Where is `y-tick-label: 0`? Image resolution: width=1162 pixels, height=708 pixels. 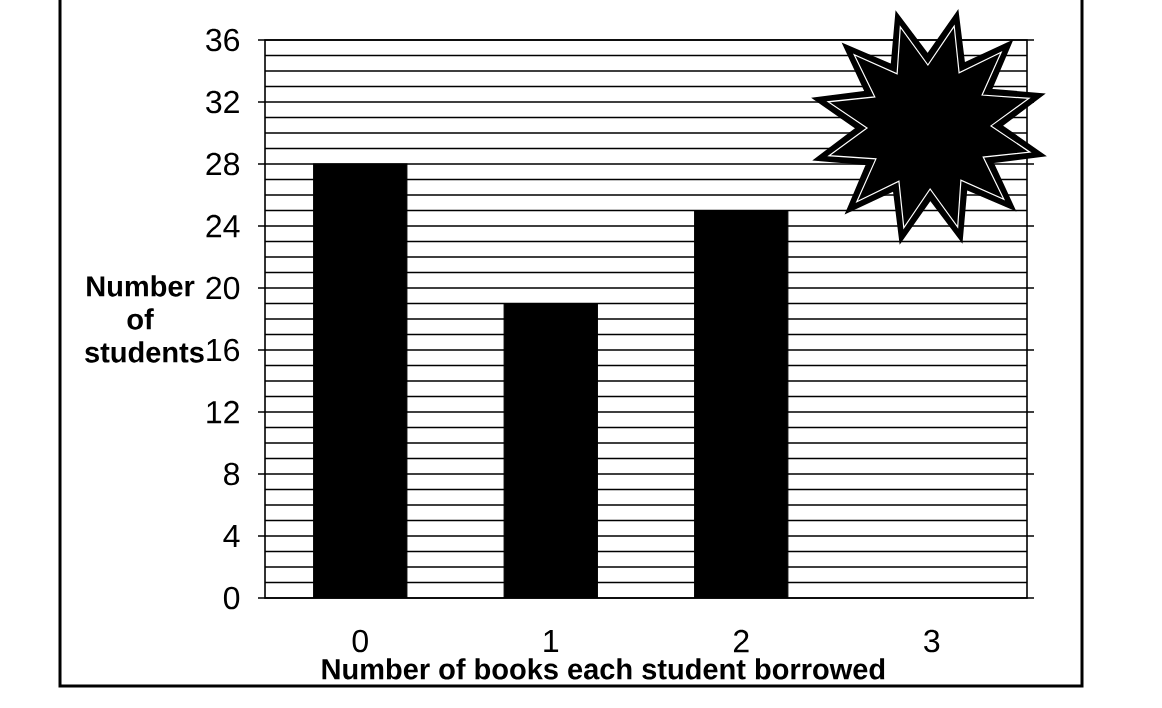 y-tick-label: 0 is located at coordinates (231, 598).